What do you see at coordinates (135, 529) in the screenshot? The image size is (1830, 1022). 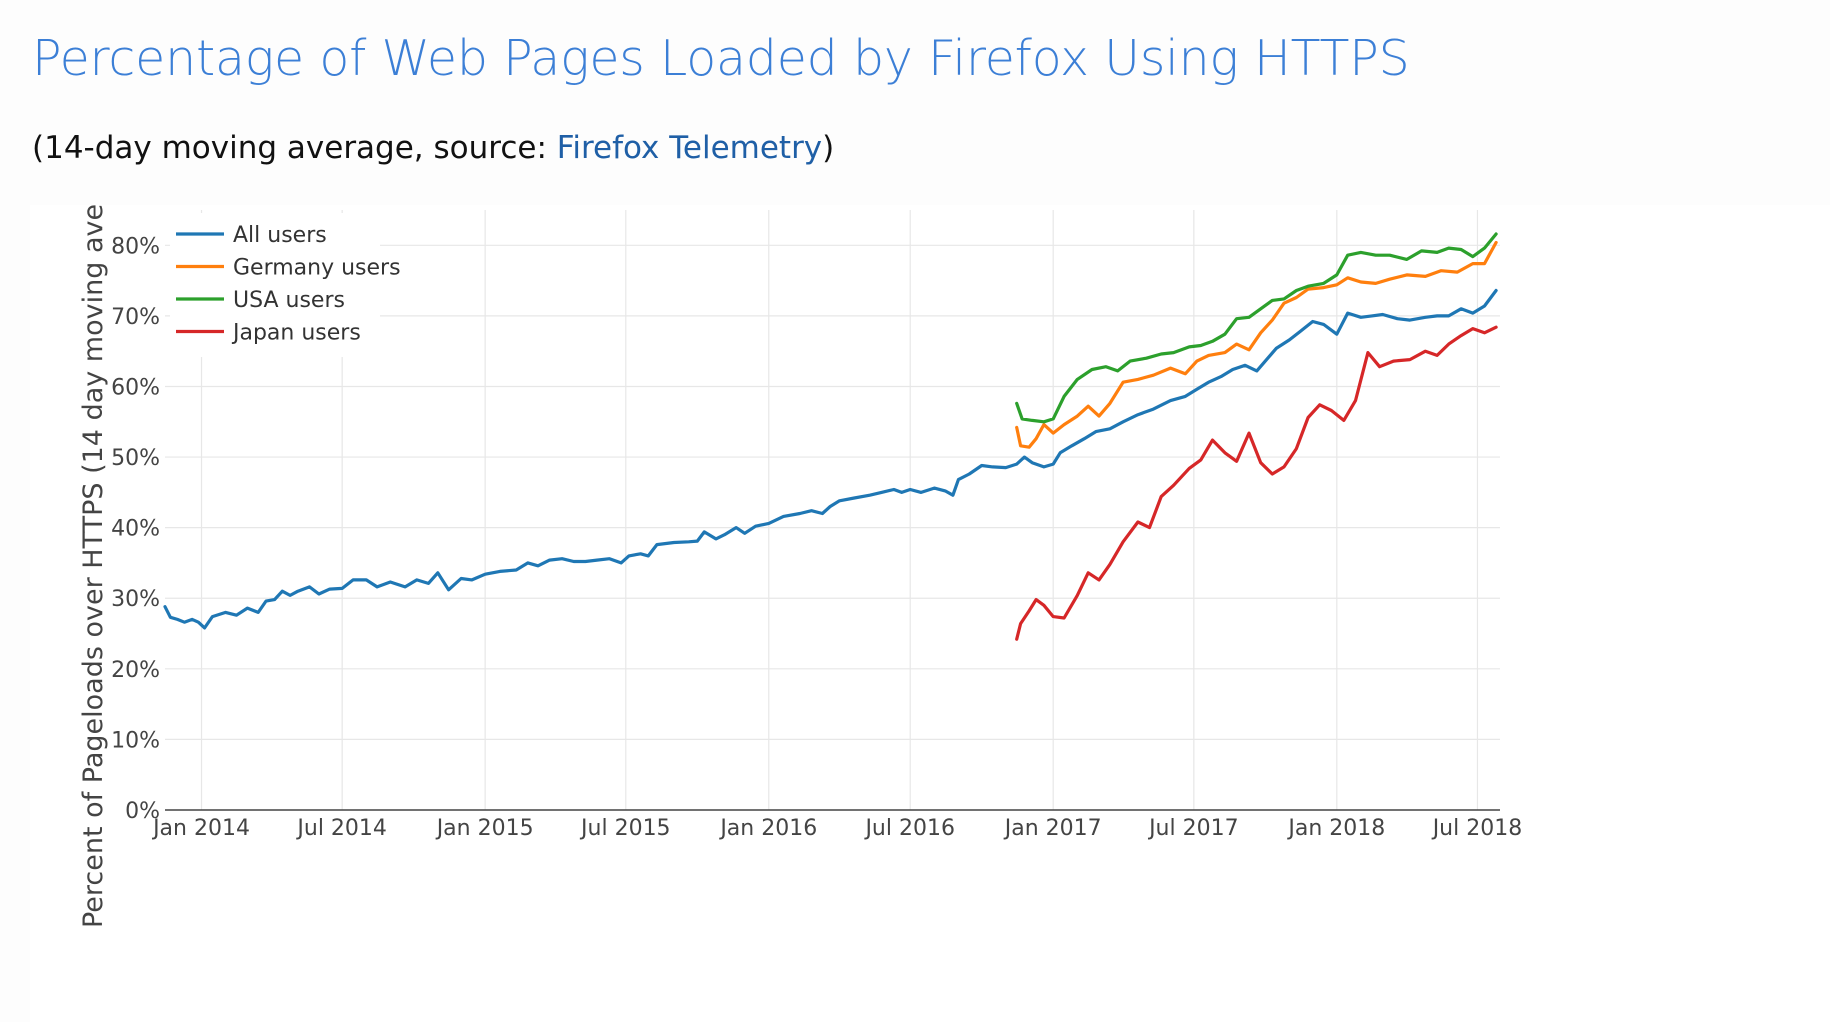 I see `y-tick-label: 40%` at bounding box center [135, 529].